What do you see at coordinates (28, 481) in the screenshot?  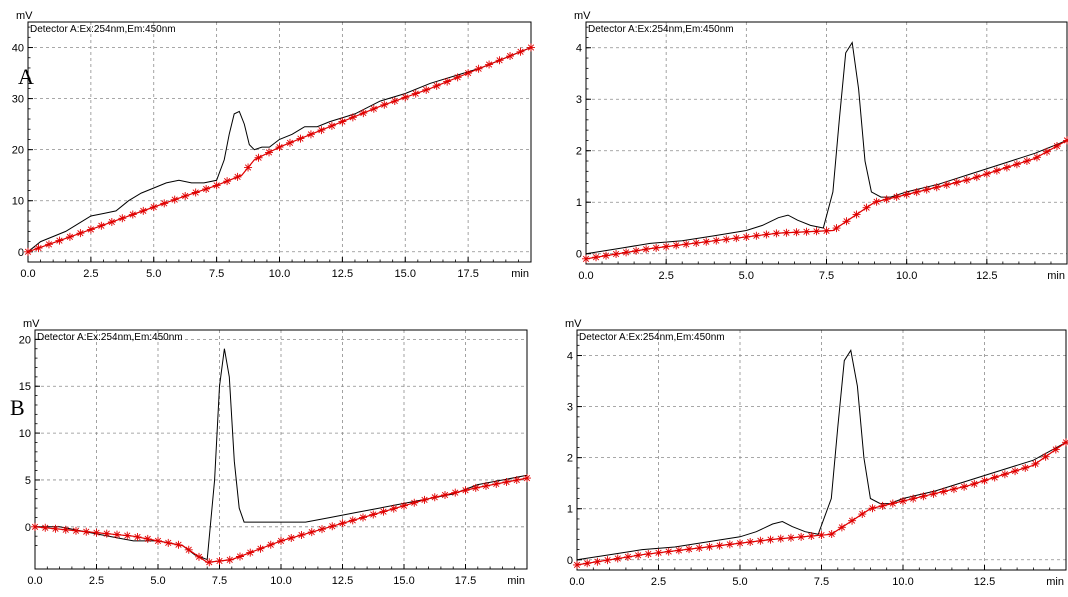 I see `y-tick-label: 5` at bounding box center [28, 481].